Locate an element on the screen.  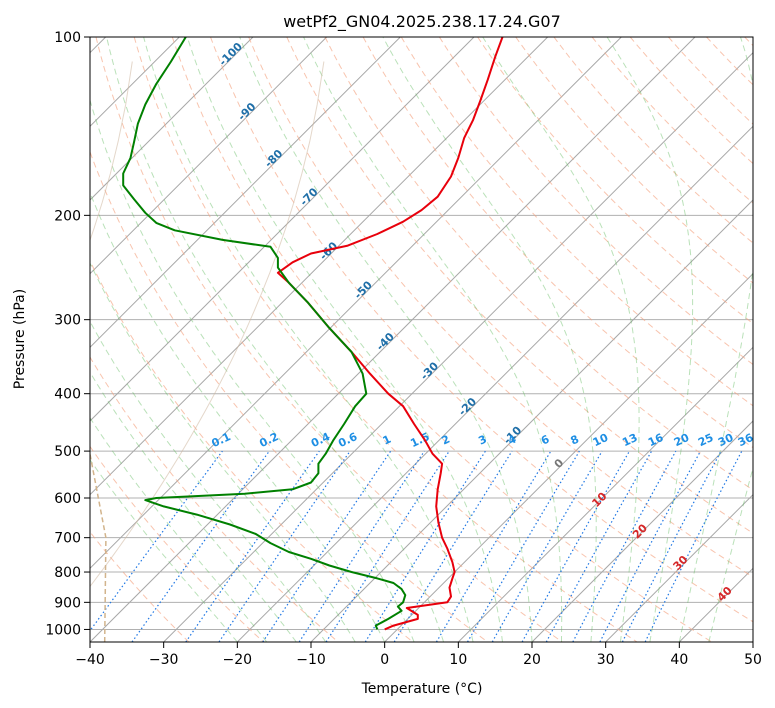
mixing-ratio-label: 25 is located at coordinates (705, 440).